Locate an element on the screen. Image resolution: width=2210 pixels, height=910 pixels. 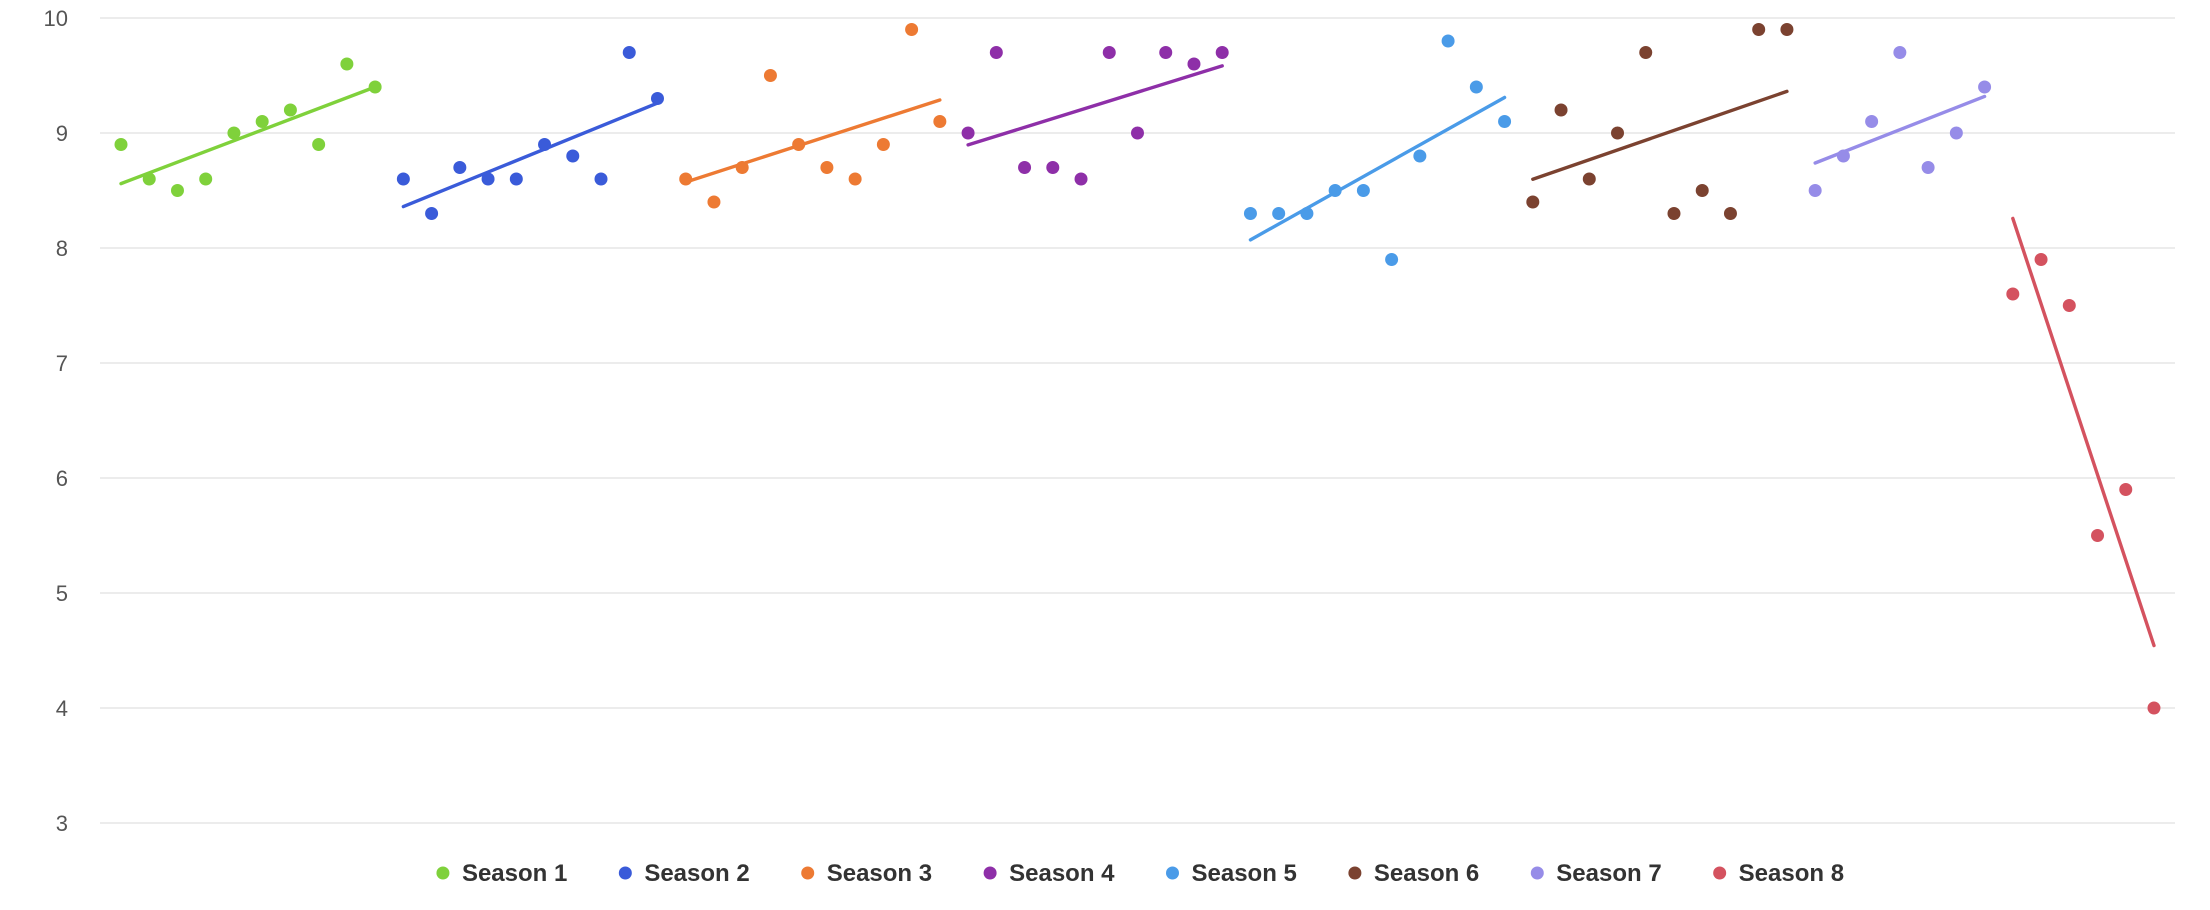
legend-item-season-1: Season 1 is located at coordinates (501, 873).